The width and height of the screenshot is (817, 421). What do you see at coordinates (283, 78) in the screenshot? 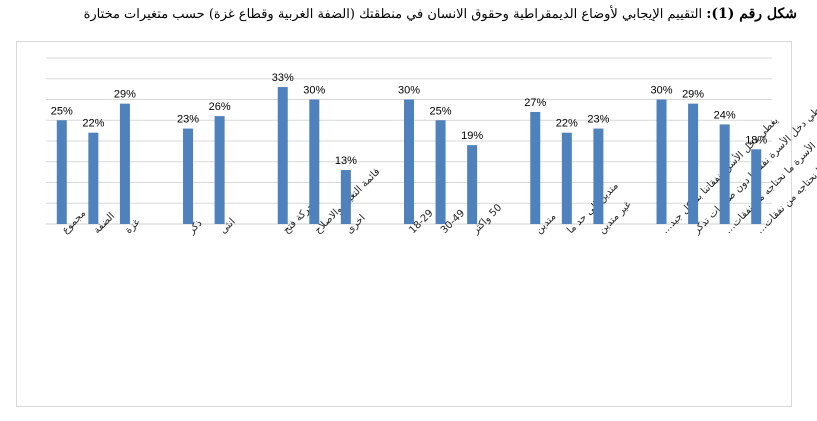
I see `data-label: 33%` at bounding box center [283, 78].